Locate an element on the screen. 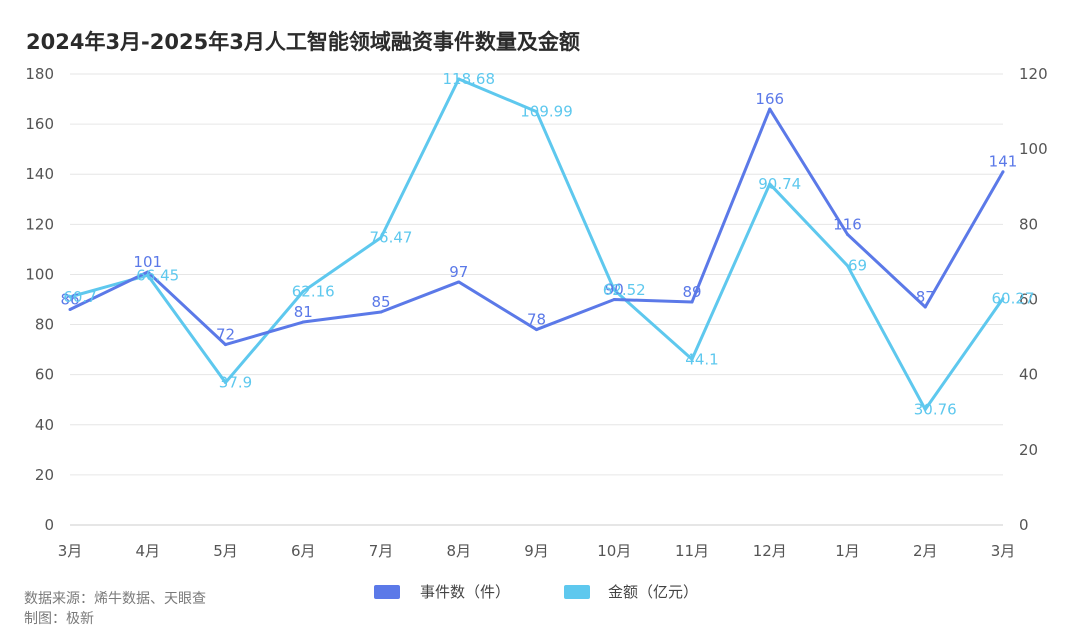  legend-label-count: 事件数（件） is located at coordinates (465, 592).